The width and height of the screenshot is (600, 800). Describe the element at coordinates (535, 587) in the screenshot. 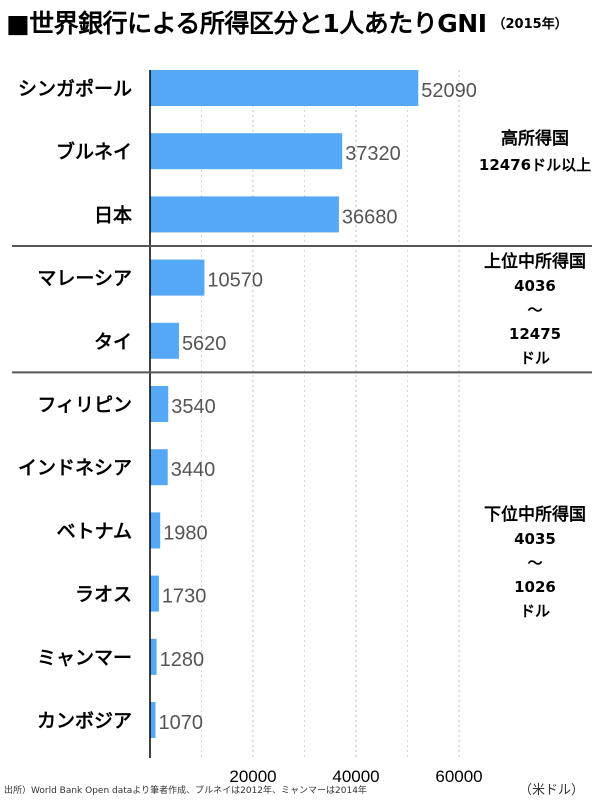

I see `group-label-range: 1026` at that location.